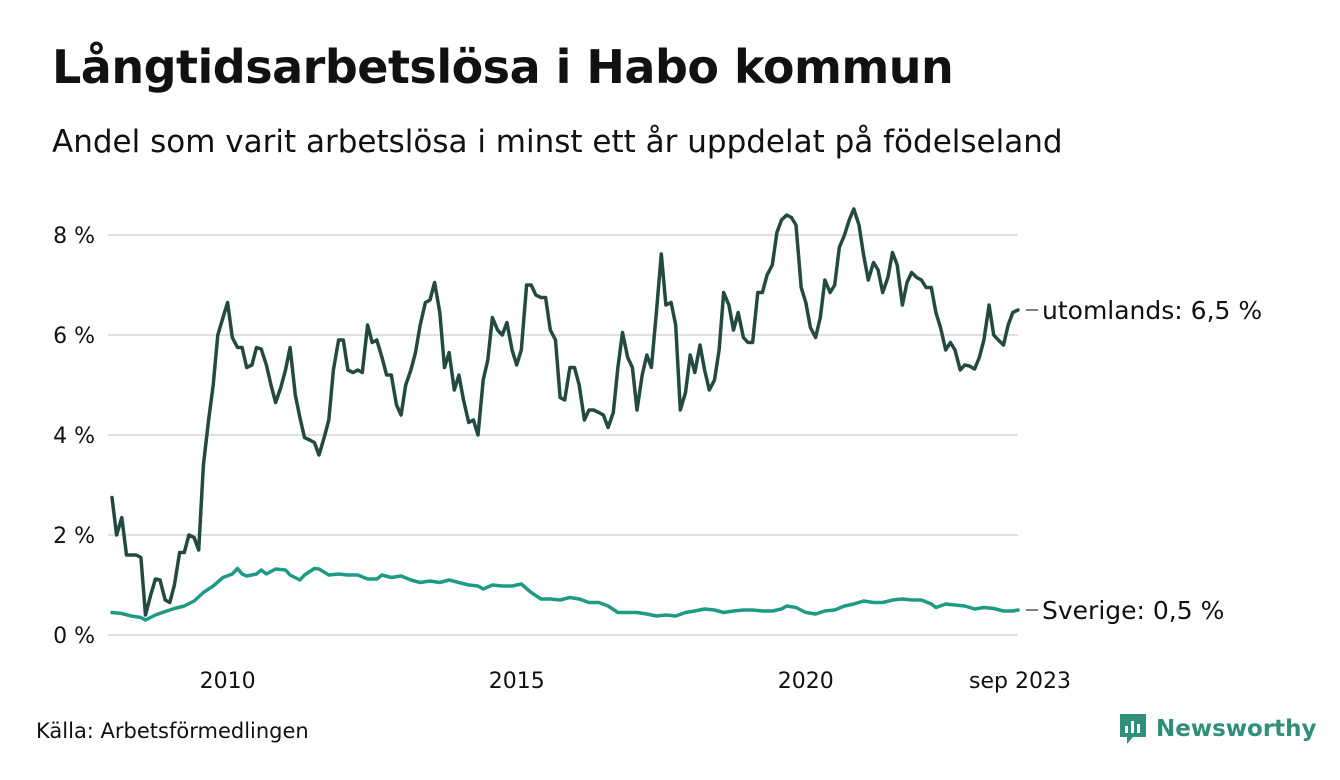 Image resolution: width=1340 pixels, height=780 pixels. I want to click on brand-logo: Newsworthy, so click(1217, 729).